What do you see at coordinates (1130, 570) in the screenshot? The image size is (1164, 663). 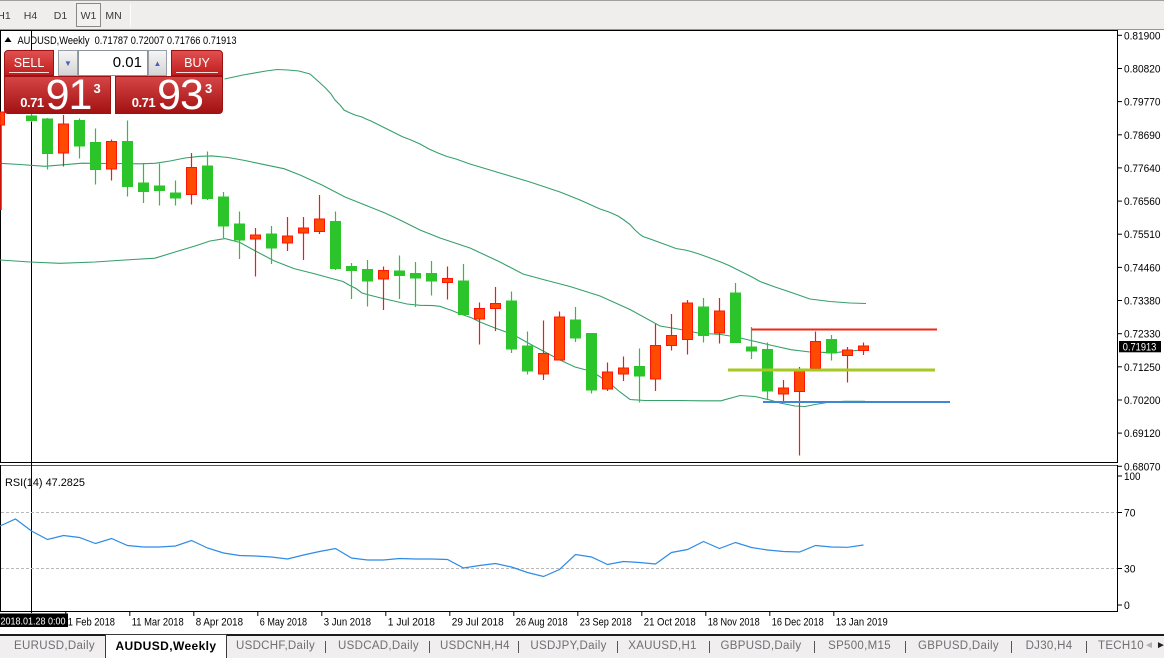 I see `svg-text: 30` at bounding box center [1130, 570].